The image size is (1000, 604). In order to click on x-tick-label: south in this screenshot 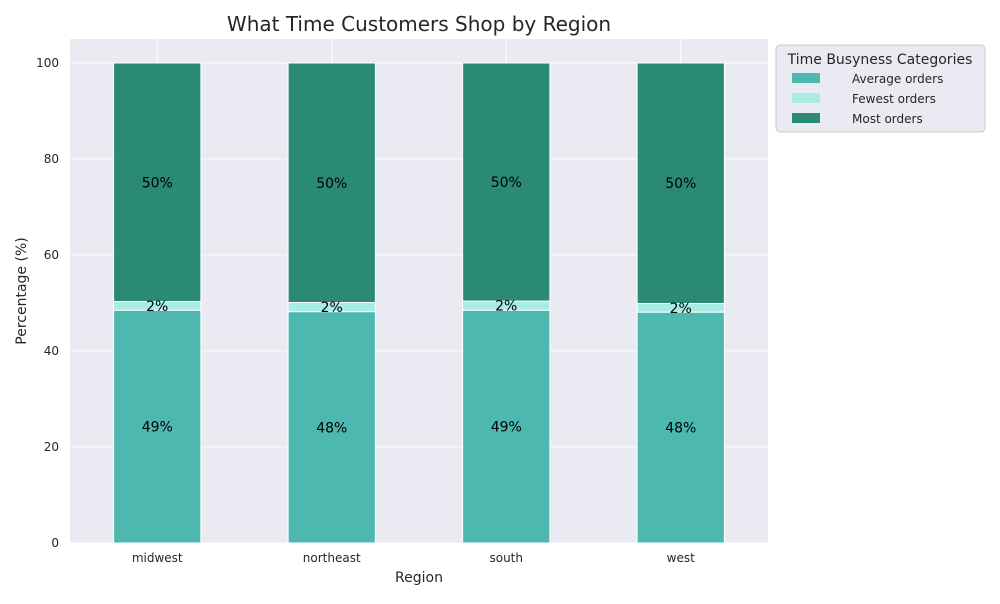, I will do `click(506, 558)`.